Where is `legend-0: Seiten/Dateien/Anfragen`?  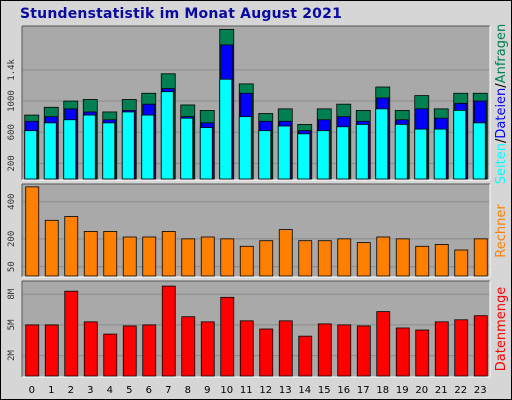 legend-0: Seiten/Dateien/Anfragen is located at coordinates (501, 104).